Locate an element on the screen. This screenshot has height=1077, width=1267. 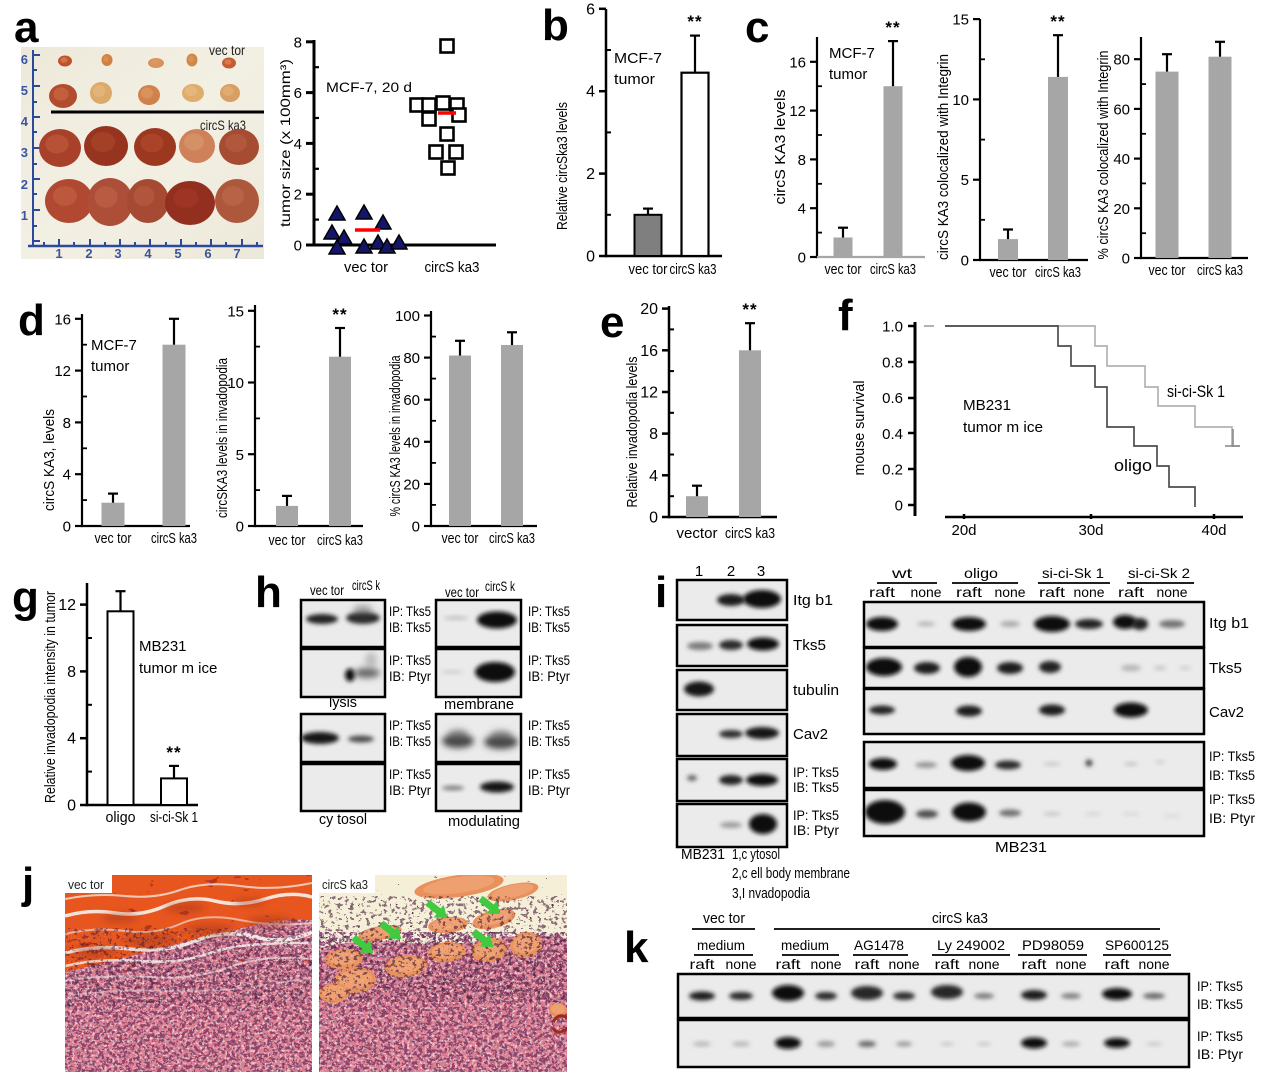
svg-text: 1,c ytosol is located at coordinates (756, 854).